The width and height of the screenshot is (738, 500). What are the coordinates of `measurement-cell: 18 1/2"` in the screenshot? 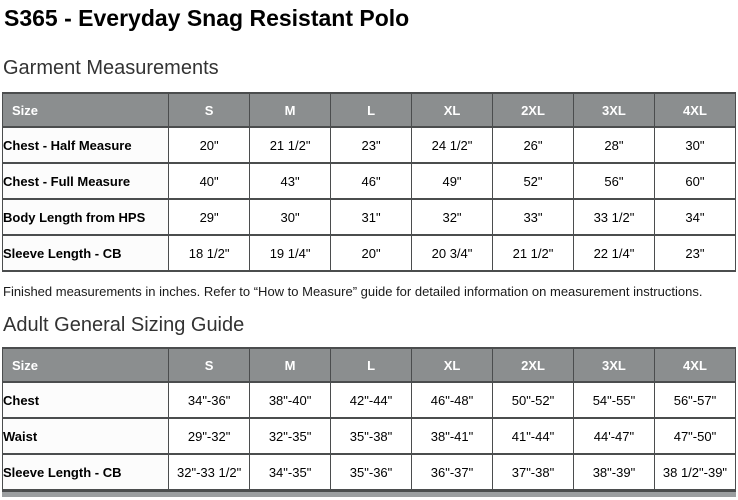 It's located at (209, 253).